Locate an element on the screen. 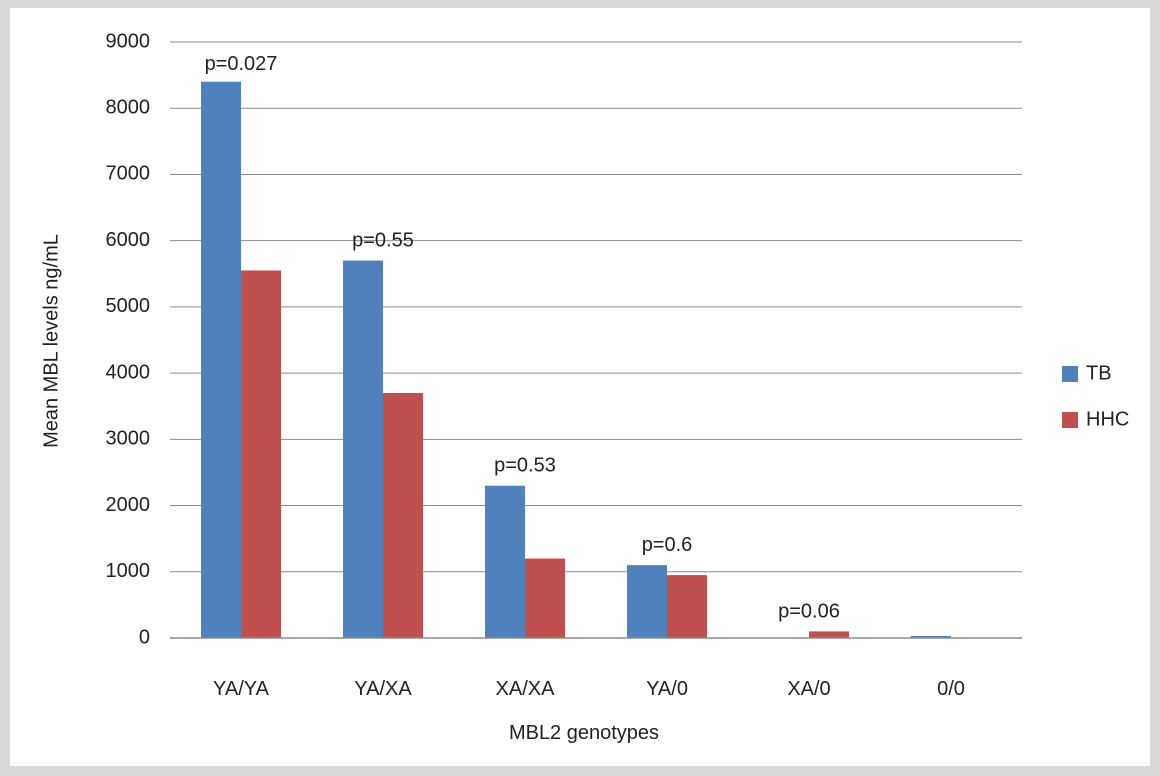  bar-tb-ya-ya is located at coordinates (221, 359).